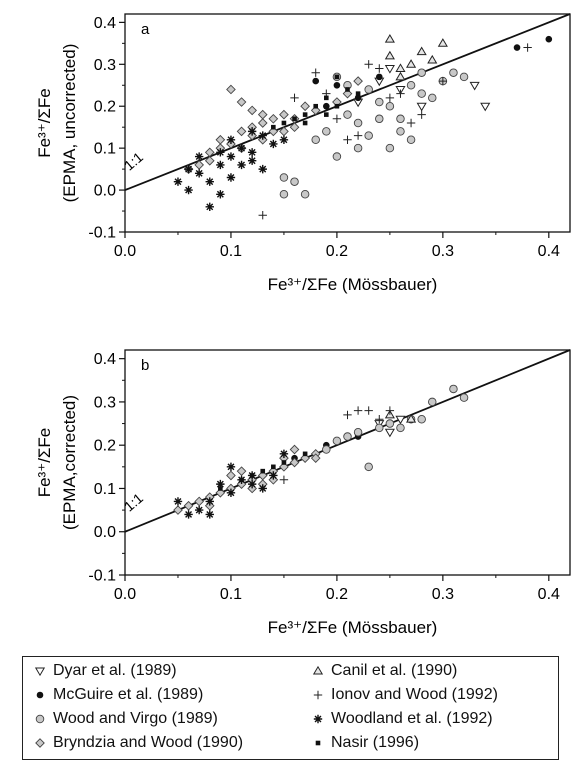  I want to click on y-tick-label: 0.3, so click(105, 65).